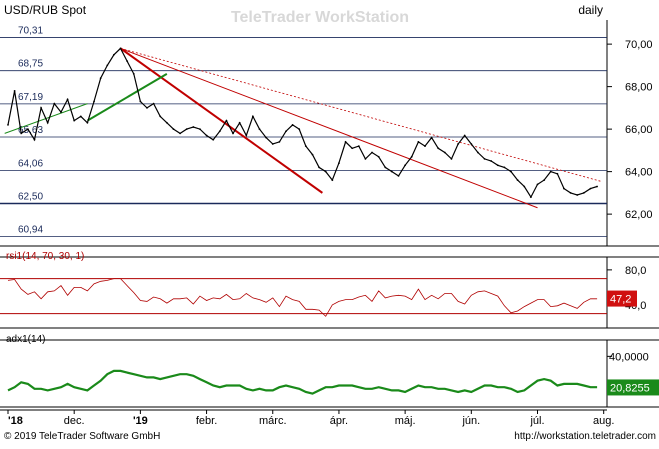 This screenshot has width=659, height=449. What do you see at coordinates (30, 64) in the screenshot?
I see `fib-level-label: 68,75` at bounding box center [30, 64].